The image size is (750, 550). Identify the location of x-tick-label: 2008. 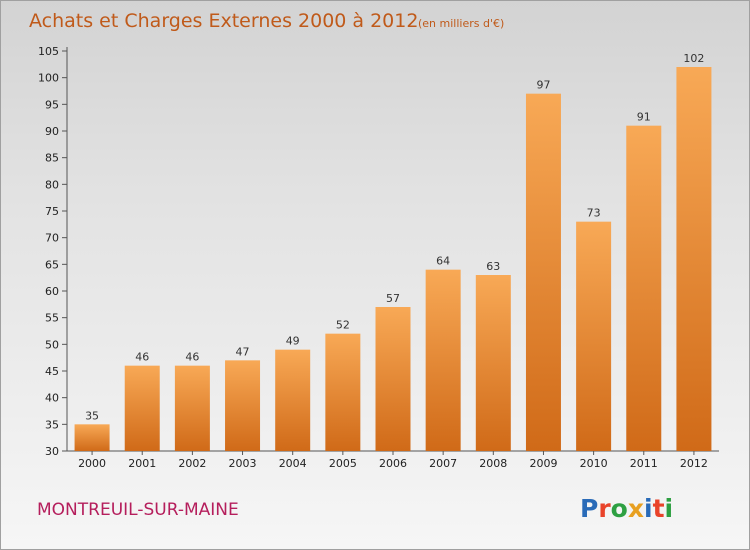
(493, 463).